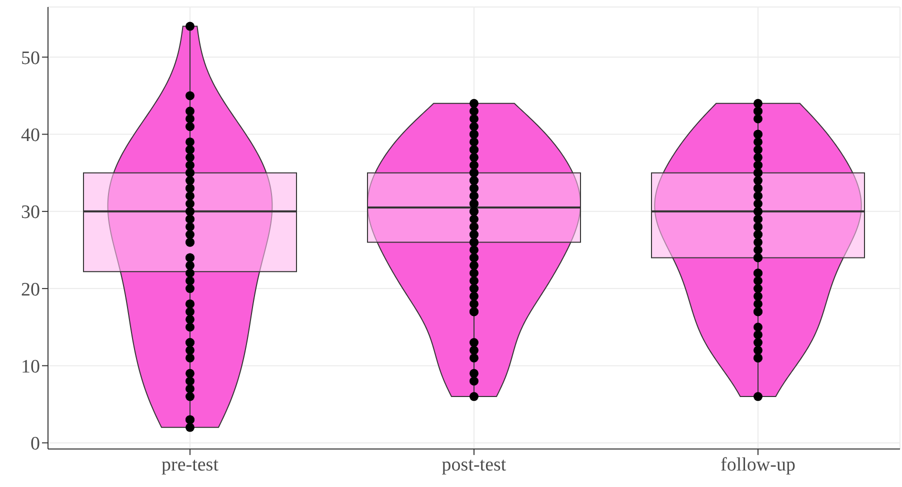  Describe the element at coordinates (758, 465) in the screenshot. I see `x-tick-label: follow-up` at that location.